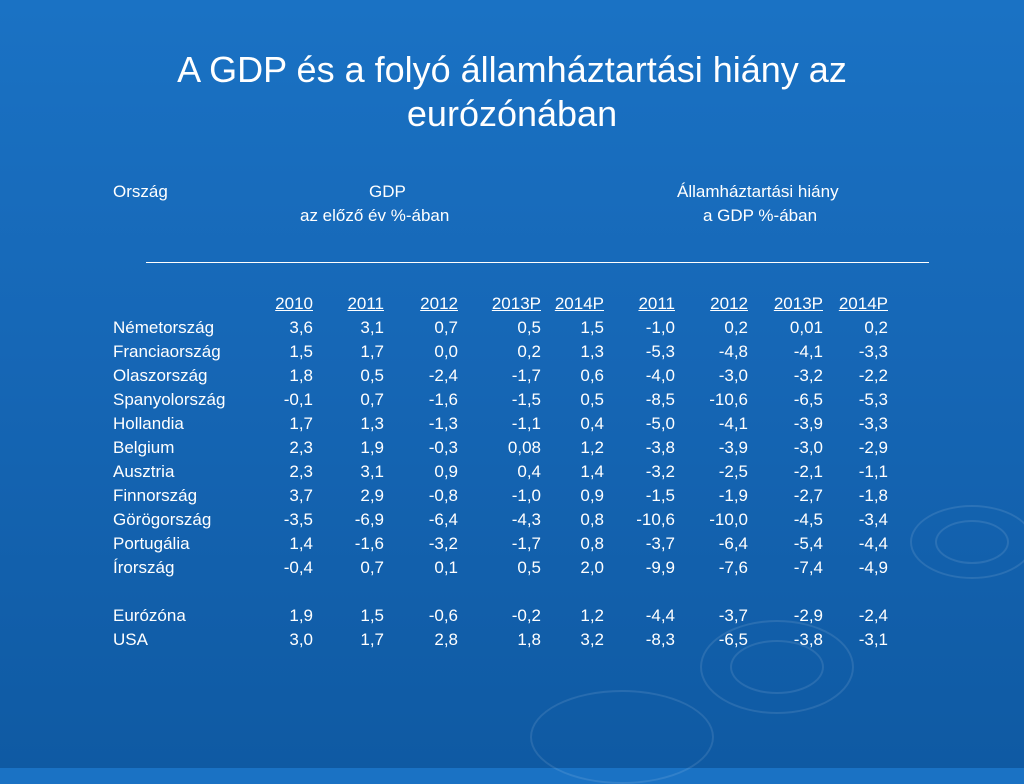 The height and width of the screenshot is (784, 1024). Describe the element at coordinates (537, 262) in the screenshot. I see `header-divider` at that location.